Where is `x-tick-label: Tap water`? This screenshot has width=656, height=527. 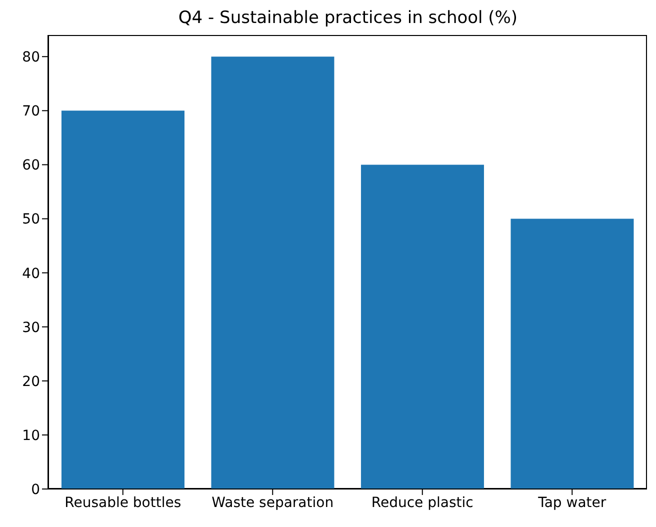 x-tick-label: Tap water is located at coordinates (571, 502).